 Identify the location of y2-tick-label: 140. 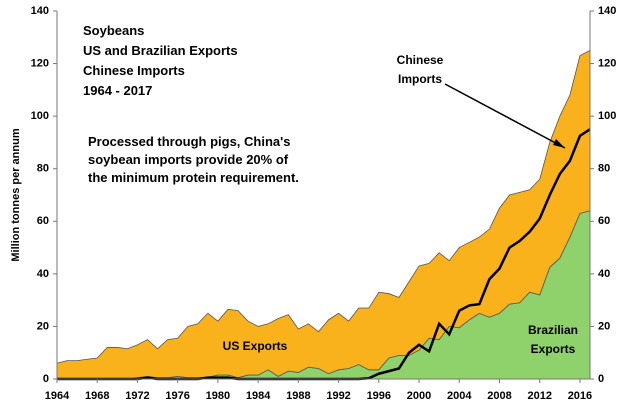
(607, 11).